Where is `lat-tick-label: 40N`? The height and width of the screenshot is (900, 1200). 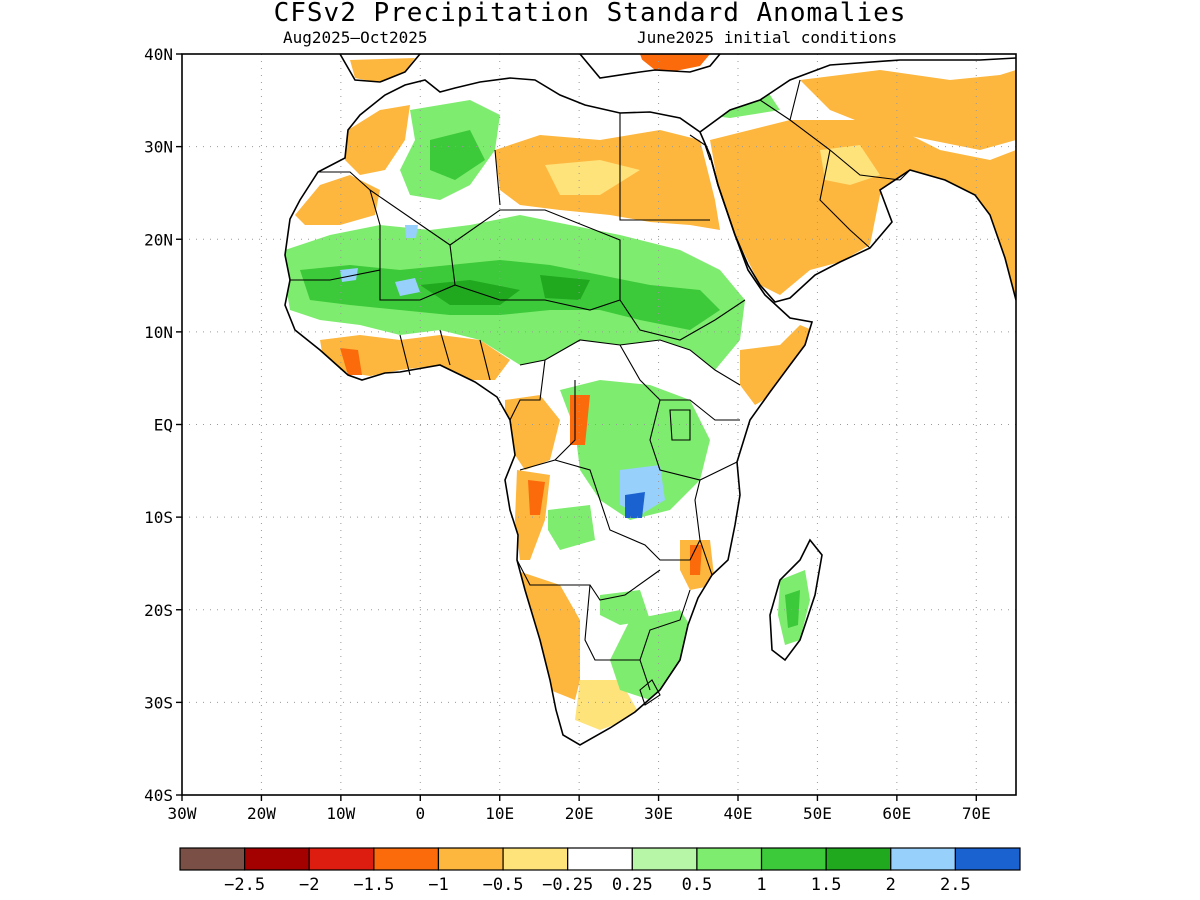 lat-tick-label: 40N is located at coordinates (158, 54).